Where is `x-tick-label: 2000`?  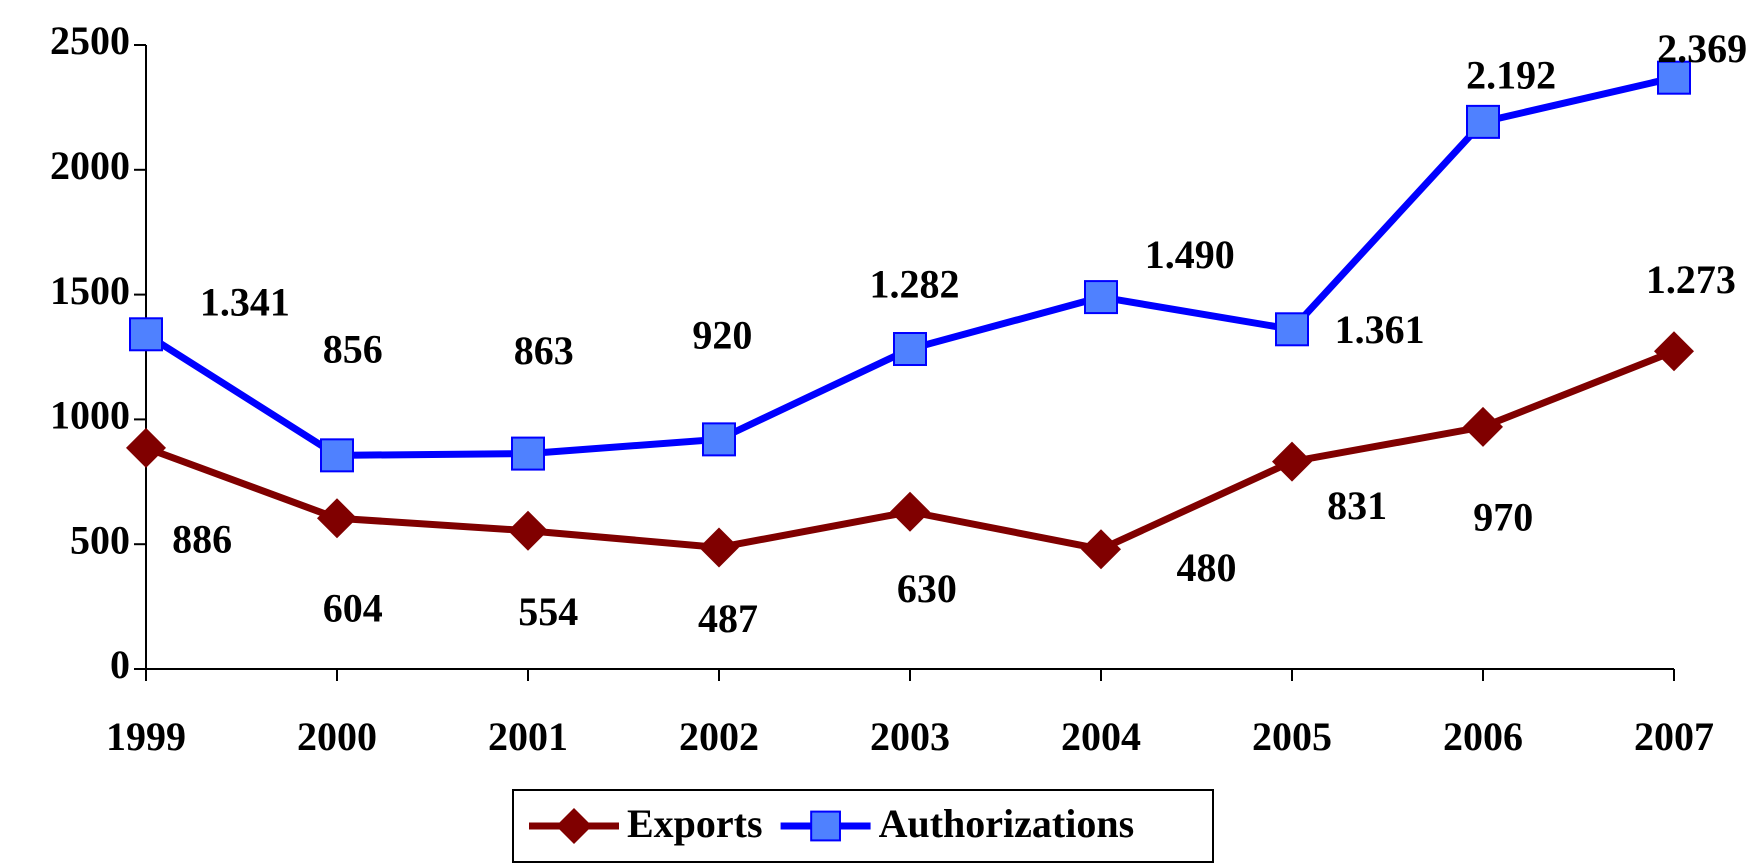
x-tick-label: 2000 is located at coordinates (337, 736).